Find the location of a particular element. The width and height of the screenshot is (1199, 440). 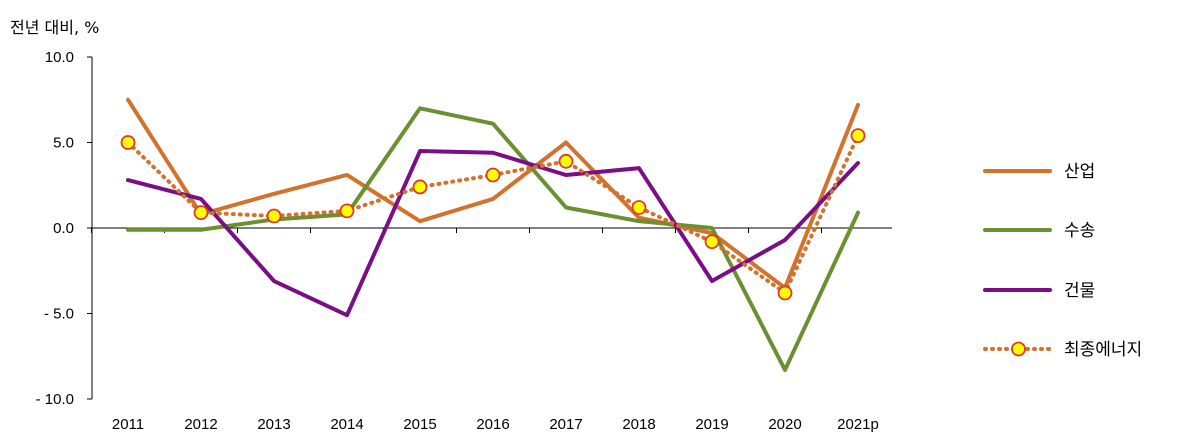

legend-label: 최종에너지 is located at coordinates (1103, 350).